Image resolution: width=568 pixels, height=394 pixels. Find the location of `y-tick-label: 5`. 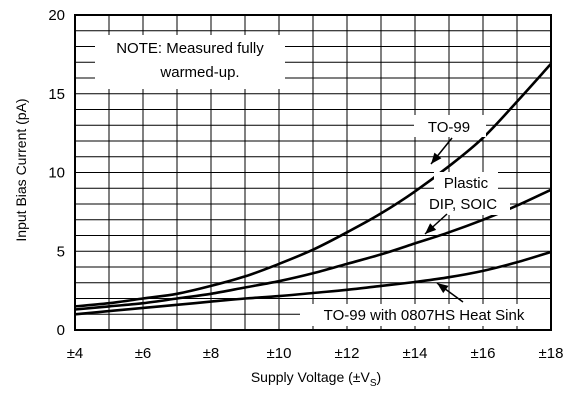

y-tick-label: 5 is located at coordinates (61, 251).